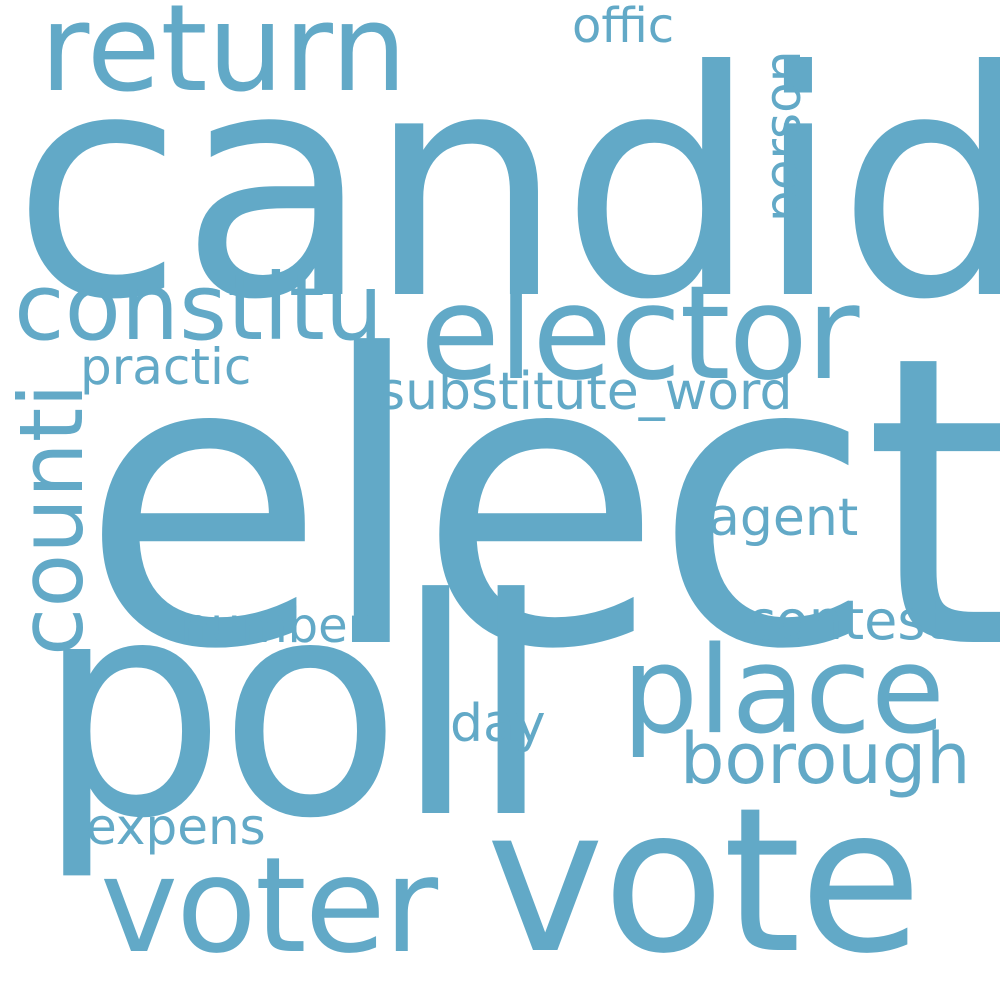 The height and width of the screenshot is (1000, 1000). Describe the element at coordinates (274, 626) in the screenshot. I see `word-number: number` at that location.